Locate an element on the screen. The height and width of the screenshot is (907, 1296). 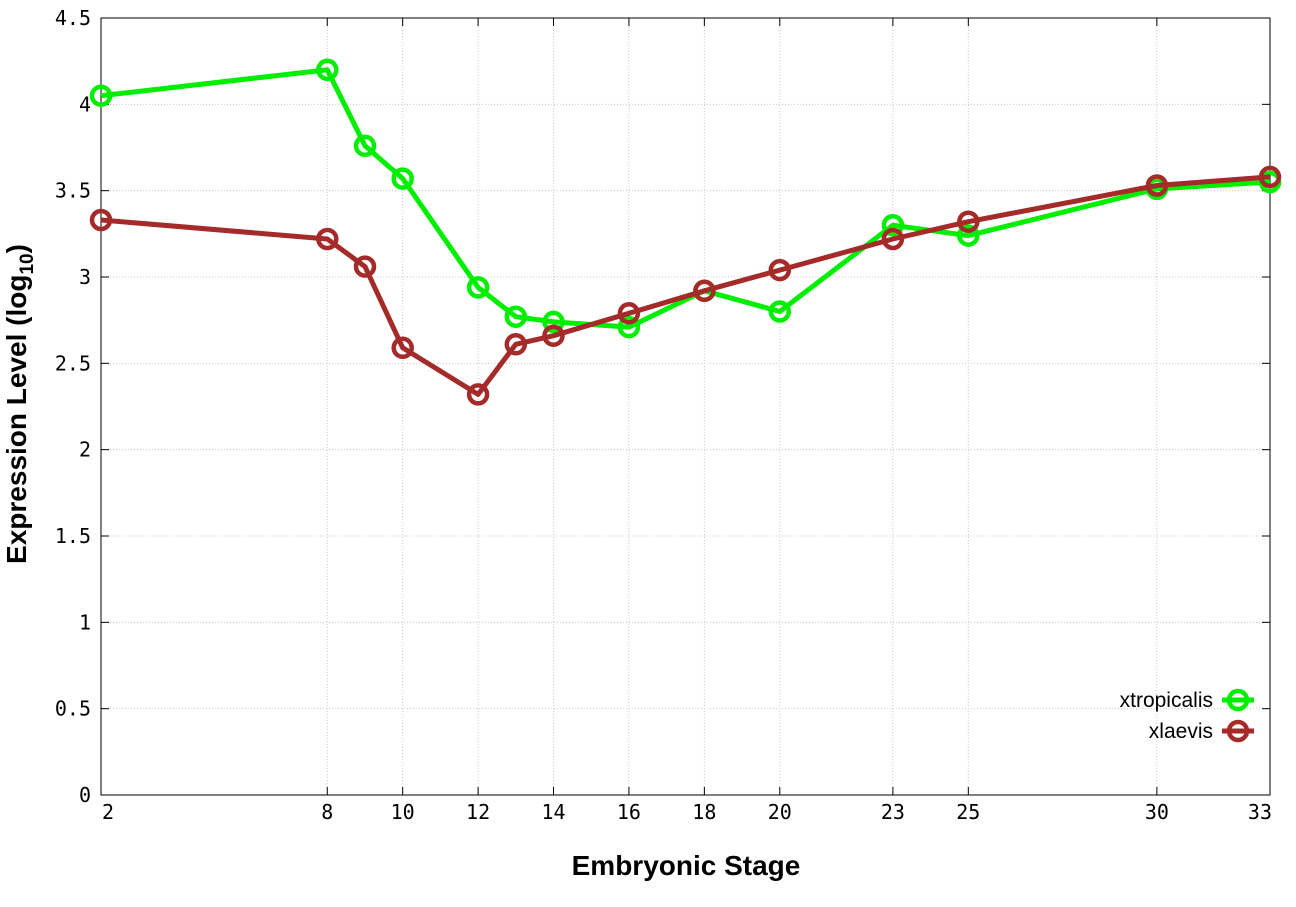
x-tick-label: 20 is located at coordinates (780, 812).